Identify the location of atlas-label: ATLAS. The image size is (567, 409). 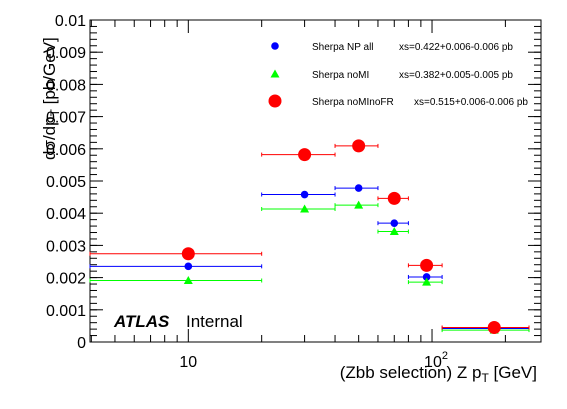
(141, 321).